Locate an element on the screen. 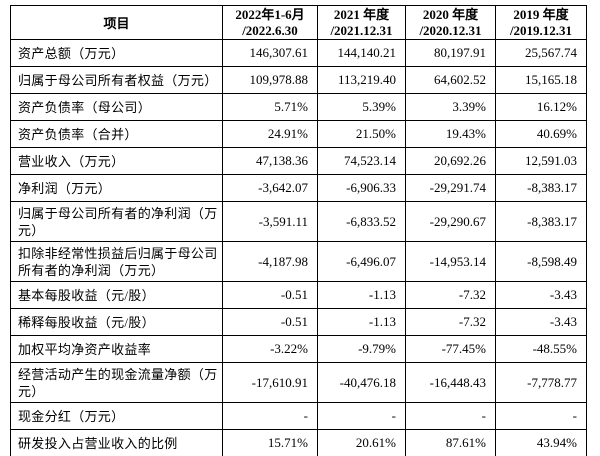 This screenshot has height=456, width=600. period-line2: /2019.12.31 is located at coordinates (541, 30).